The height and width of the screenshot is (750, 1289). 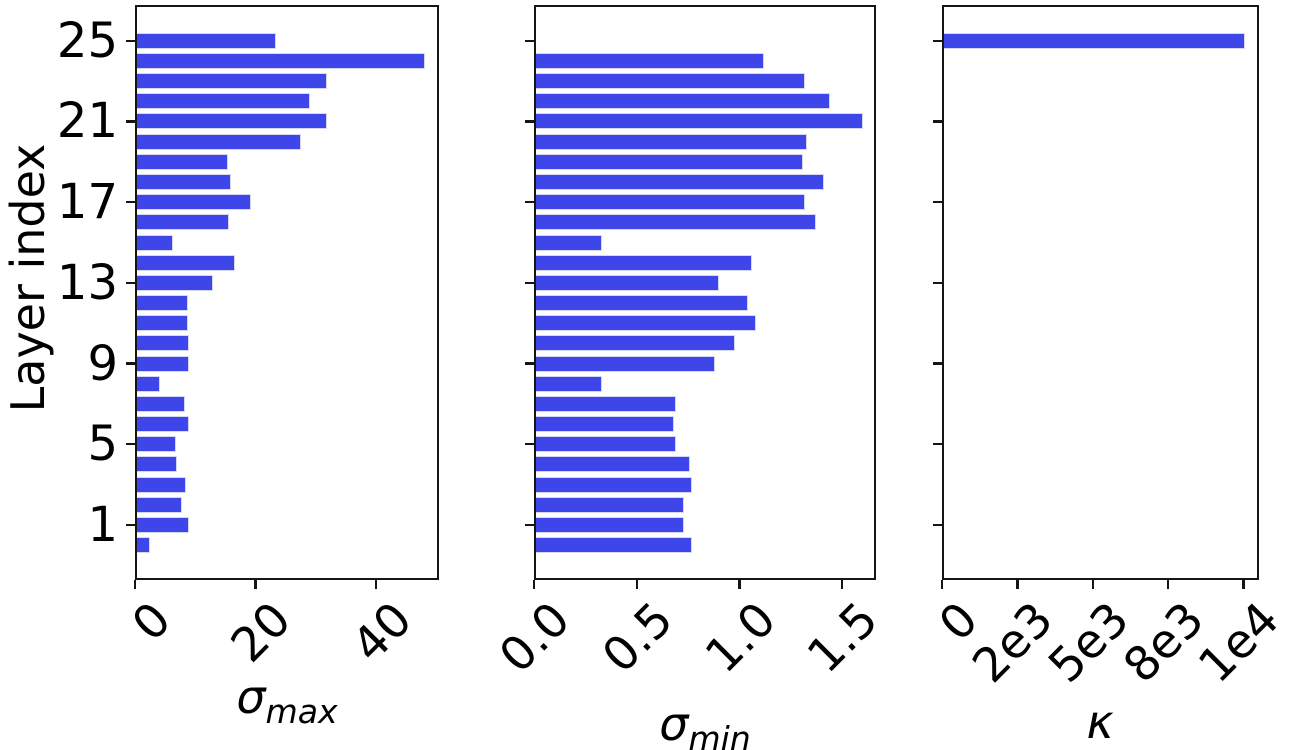 What do you see at coordinates (251, 697) in the screenshot?
I see `sigma-max-symbol: σ` at bounding box center [251, 697].